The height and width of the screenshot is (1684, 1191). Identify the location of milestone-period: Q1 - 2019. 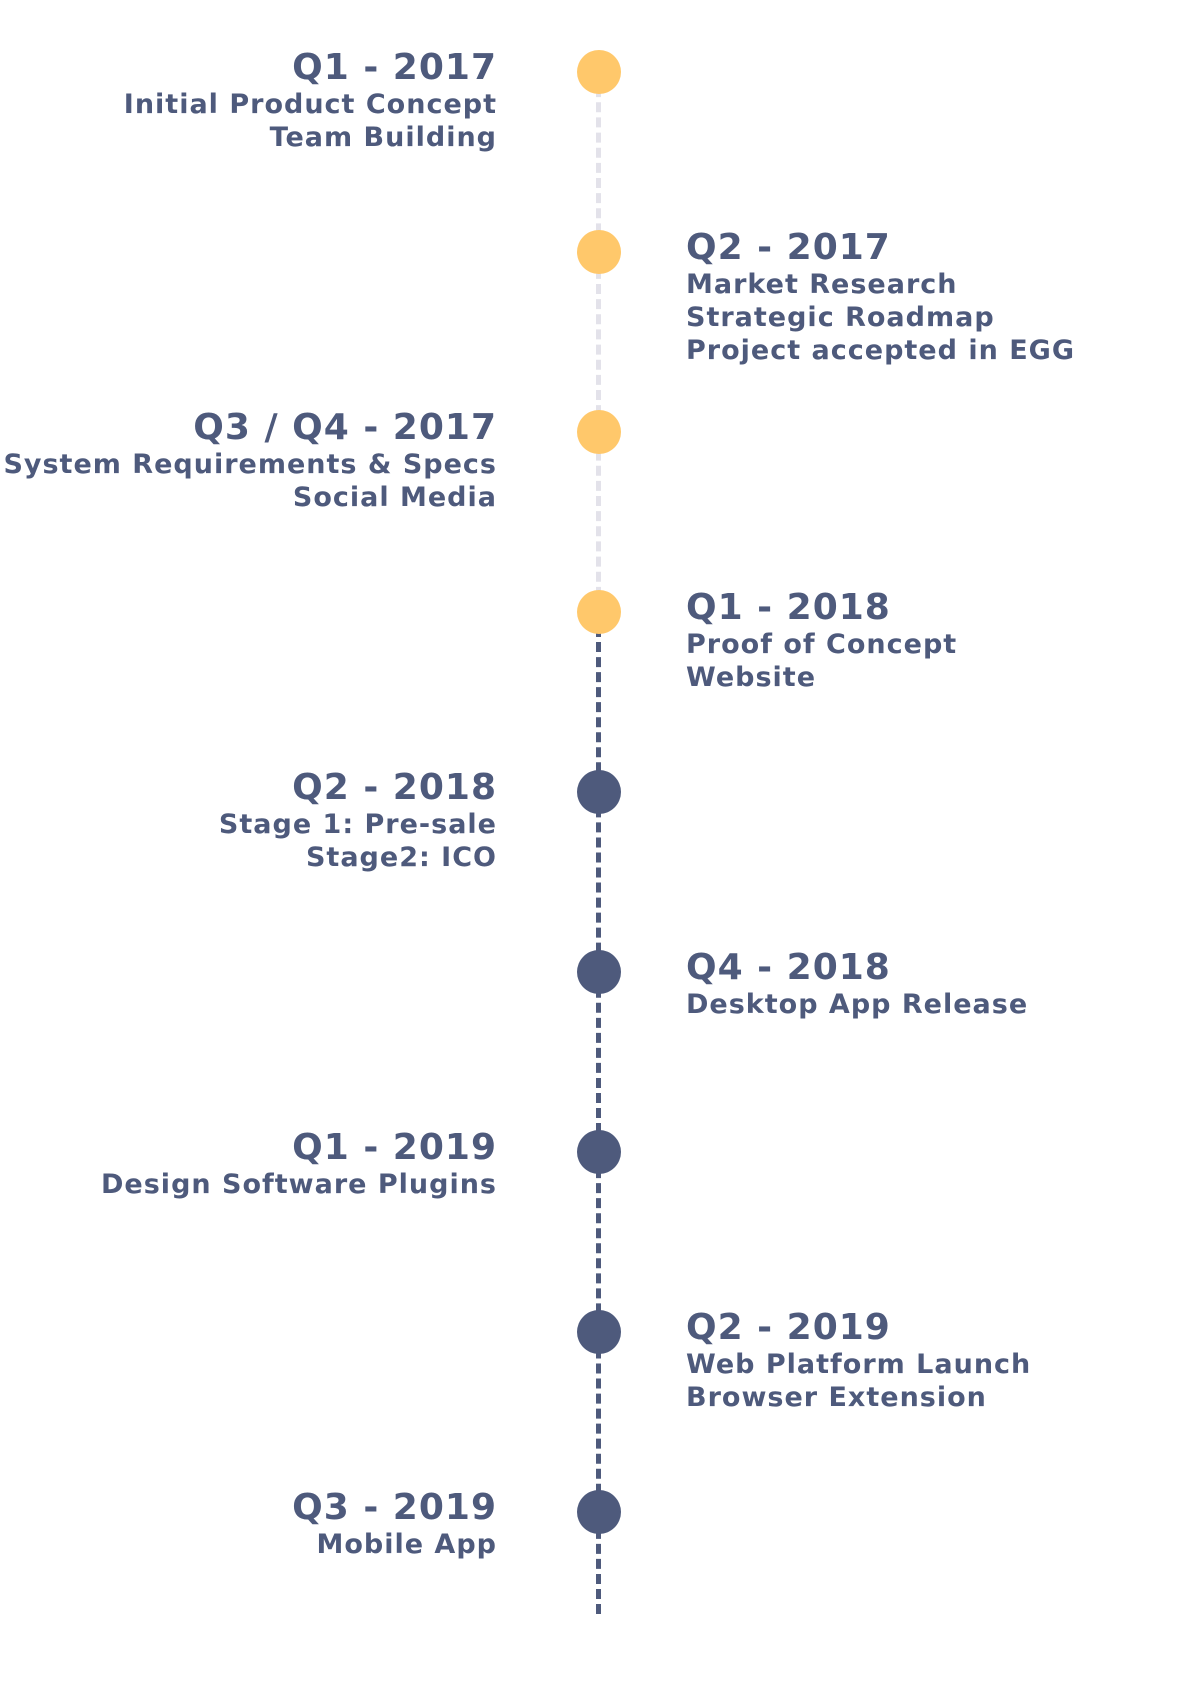
(394, 1147).